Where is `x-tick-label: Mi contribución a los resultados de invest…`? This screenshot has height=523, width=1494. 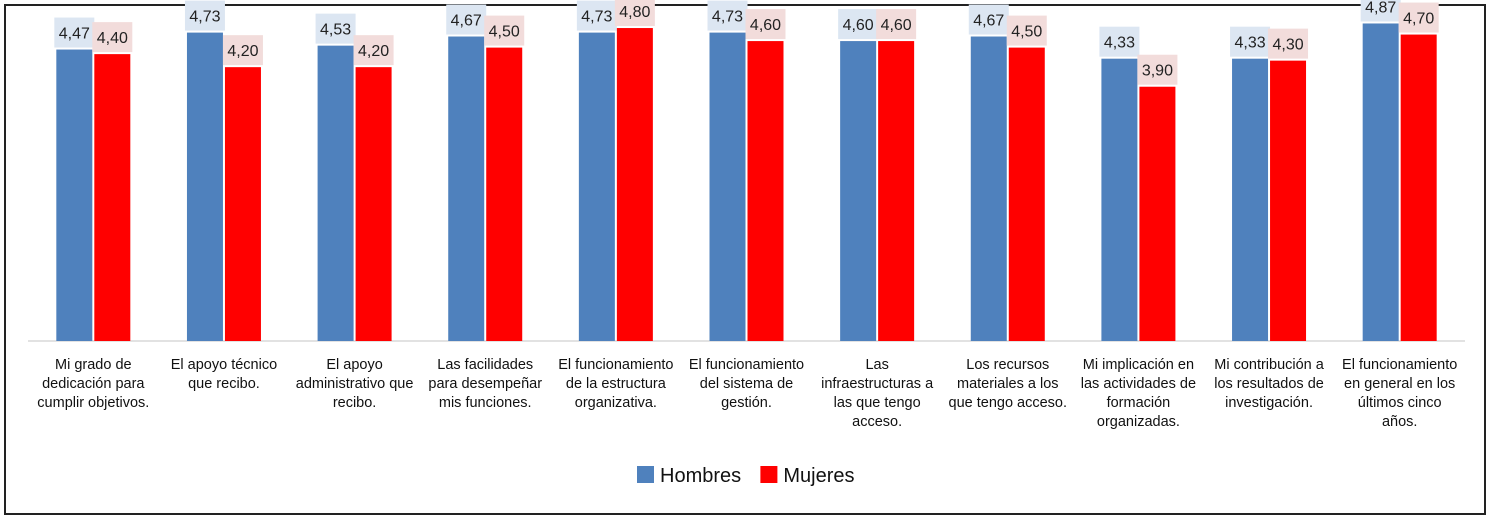
x-tick-label: Mi contribución a los resultados de invest… is located at coordinates (1269, 384).